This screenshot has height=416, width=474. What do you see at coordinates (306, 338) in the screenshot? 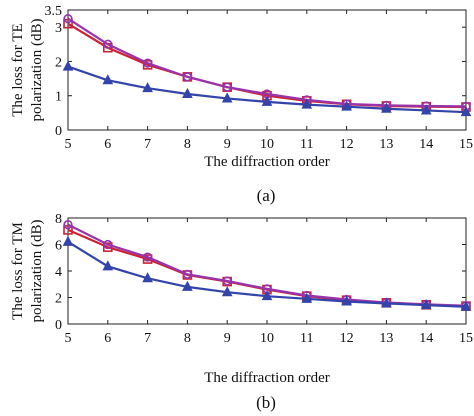
I see `tm-x-tick-label: 11` at bounding box center [306, 338].